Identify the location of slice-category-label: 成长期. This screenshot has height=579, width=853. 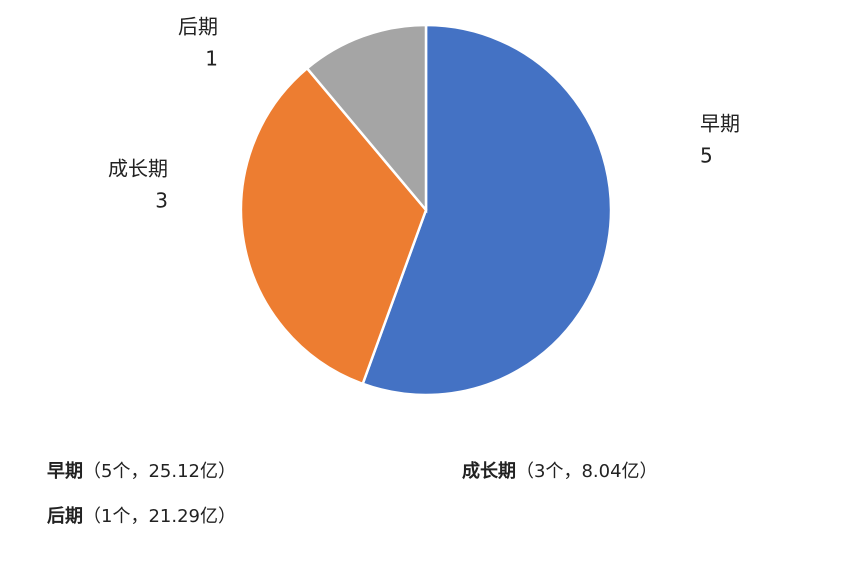
(138, 169).